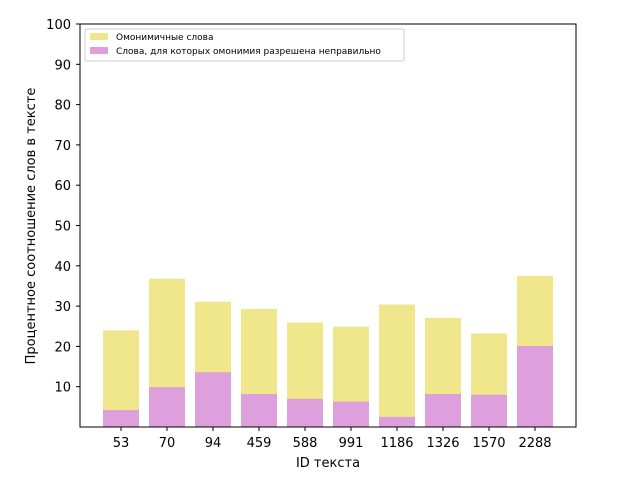  Describe the element at coordinates (62, 65) in the screenshot. I see `y-tick-label: 90` at that location.